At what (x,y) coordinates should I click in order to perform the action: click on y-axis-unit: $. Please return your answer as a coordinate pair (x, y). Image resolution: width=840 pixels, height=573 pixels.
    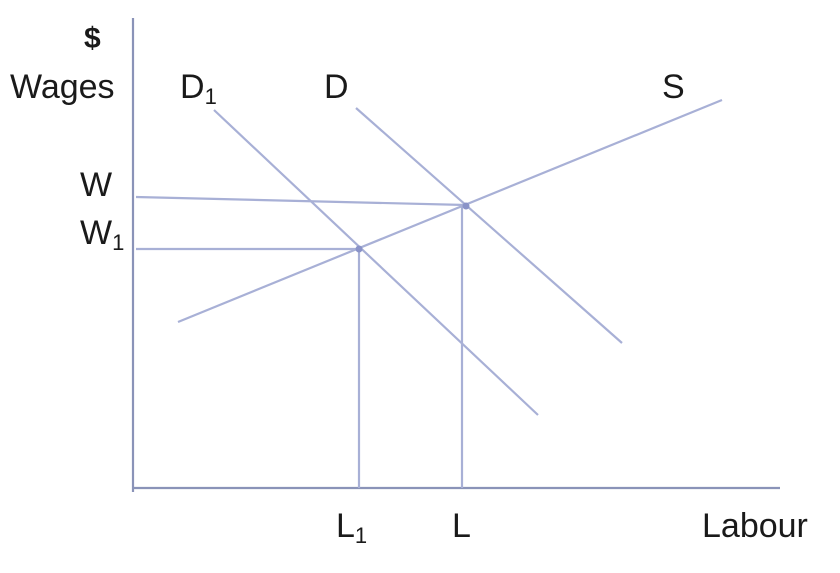
    Looking at the image, I should click on (92, 38).